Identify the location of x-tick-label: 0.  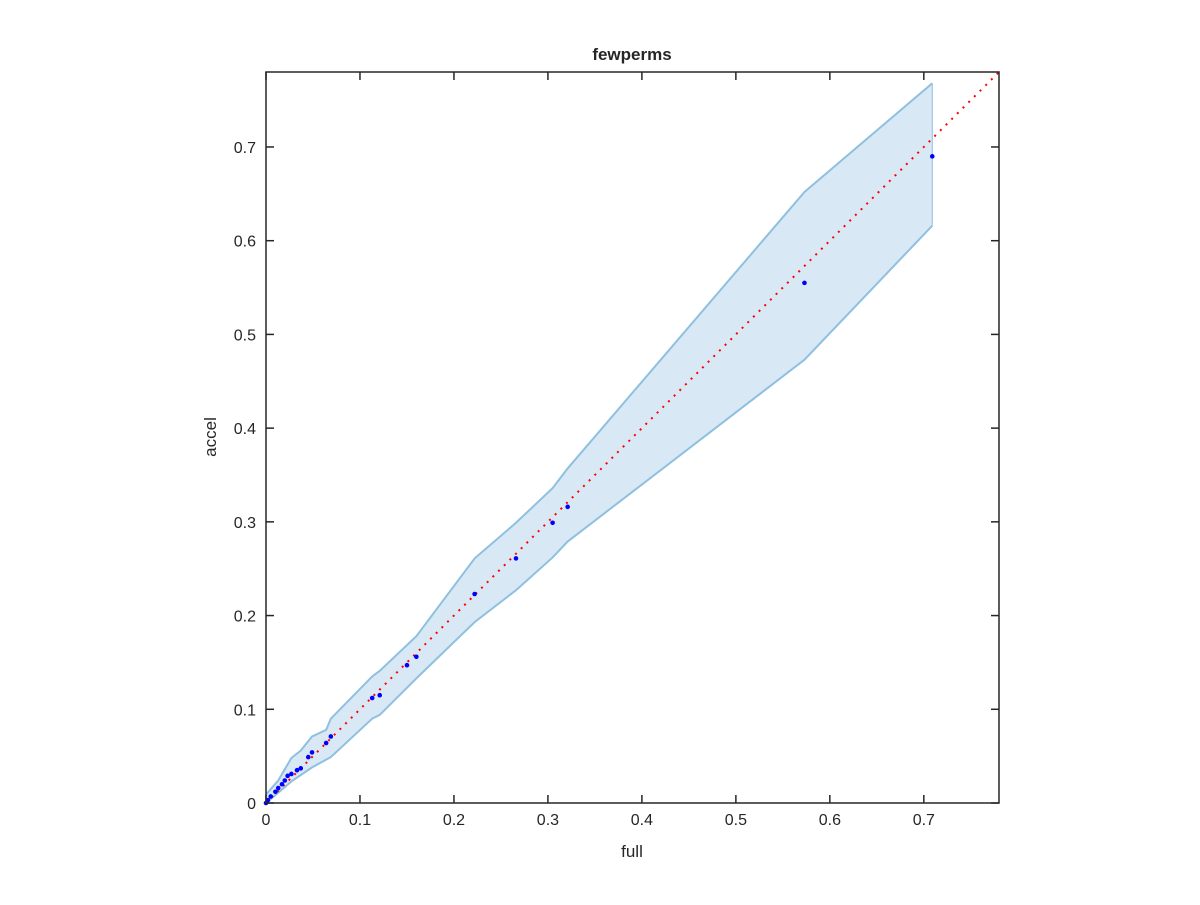
(266, 820).